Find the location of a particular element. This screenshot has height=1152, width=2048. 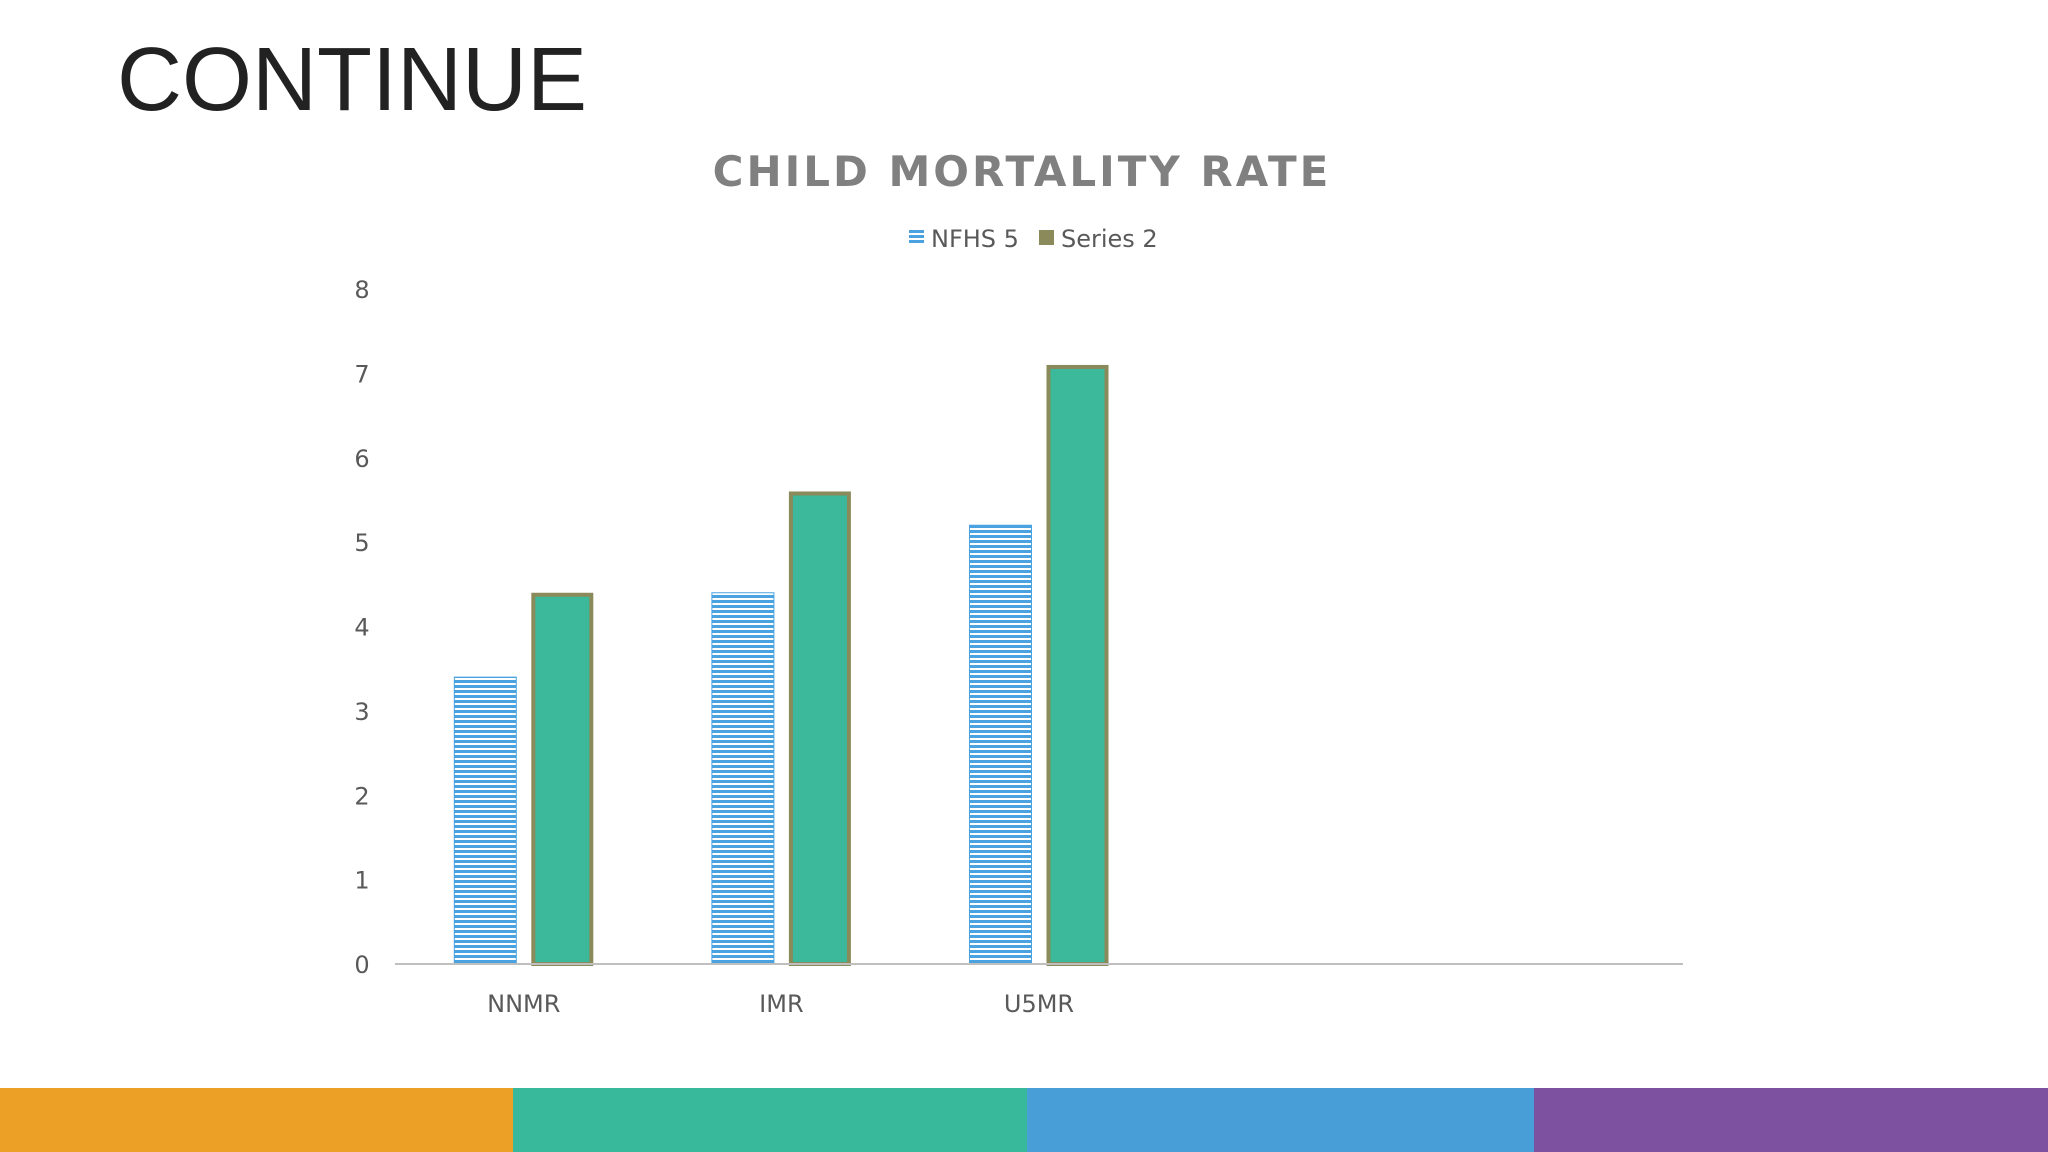

legend-swatch-nfhs5 is located at coordinates (916, 237).